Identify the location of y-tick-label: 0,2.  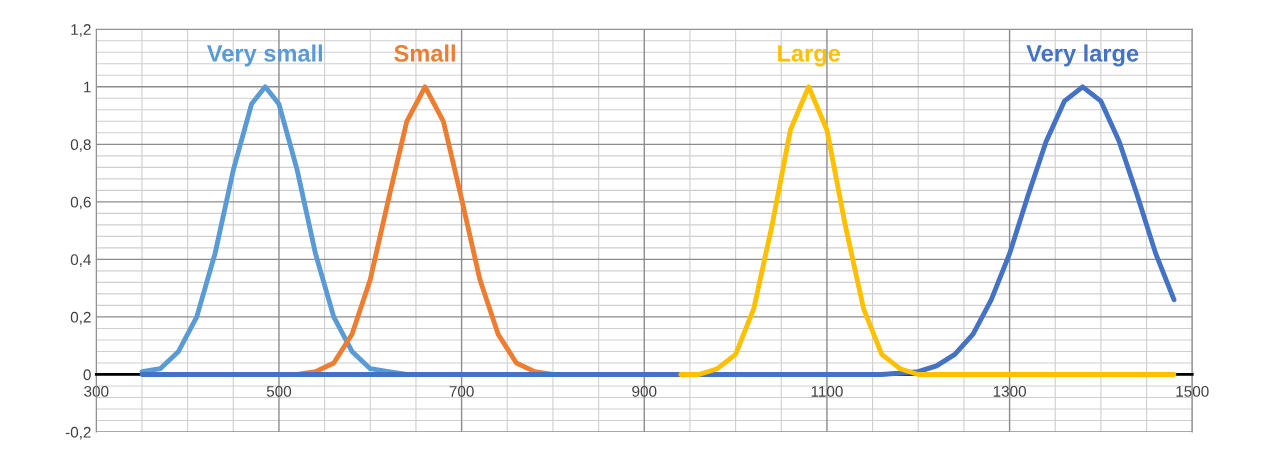
(80, 318).